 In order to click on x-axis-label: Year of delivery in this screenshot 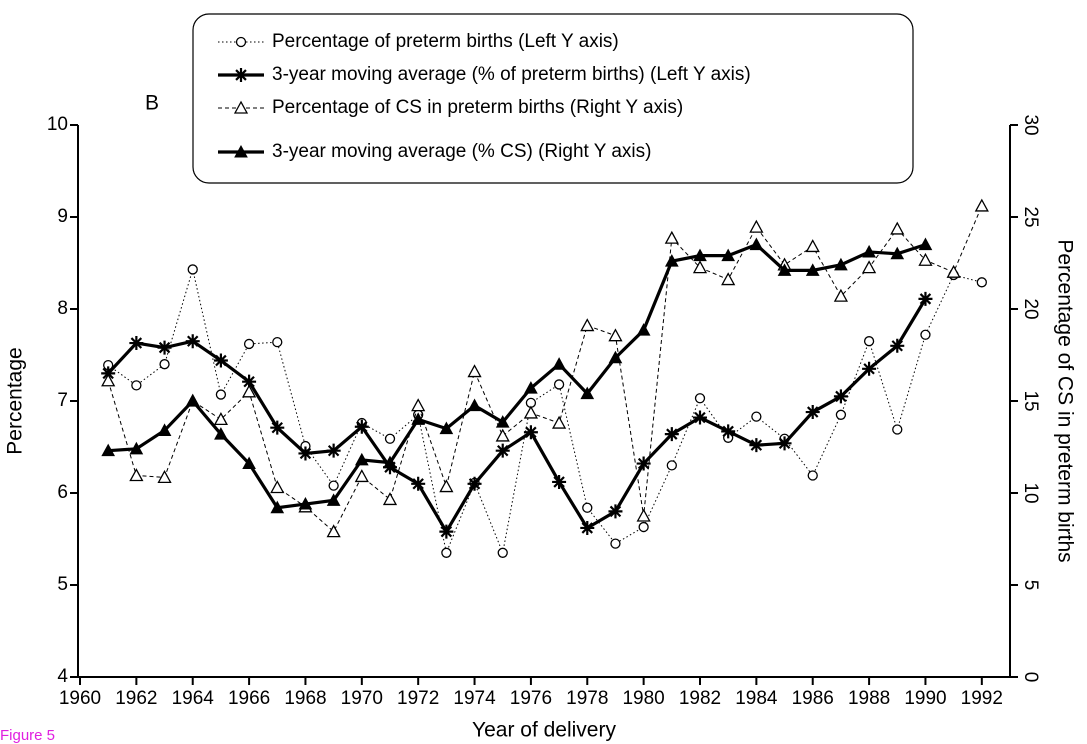, I will do `click(544, 730)`.